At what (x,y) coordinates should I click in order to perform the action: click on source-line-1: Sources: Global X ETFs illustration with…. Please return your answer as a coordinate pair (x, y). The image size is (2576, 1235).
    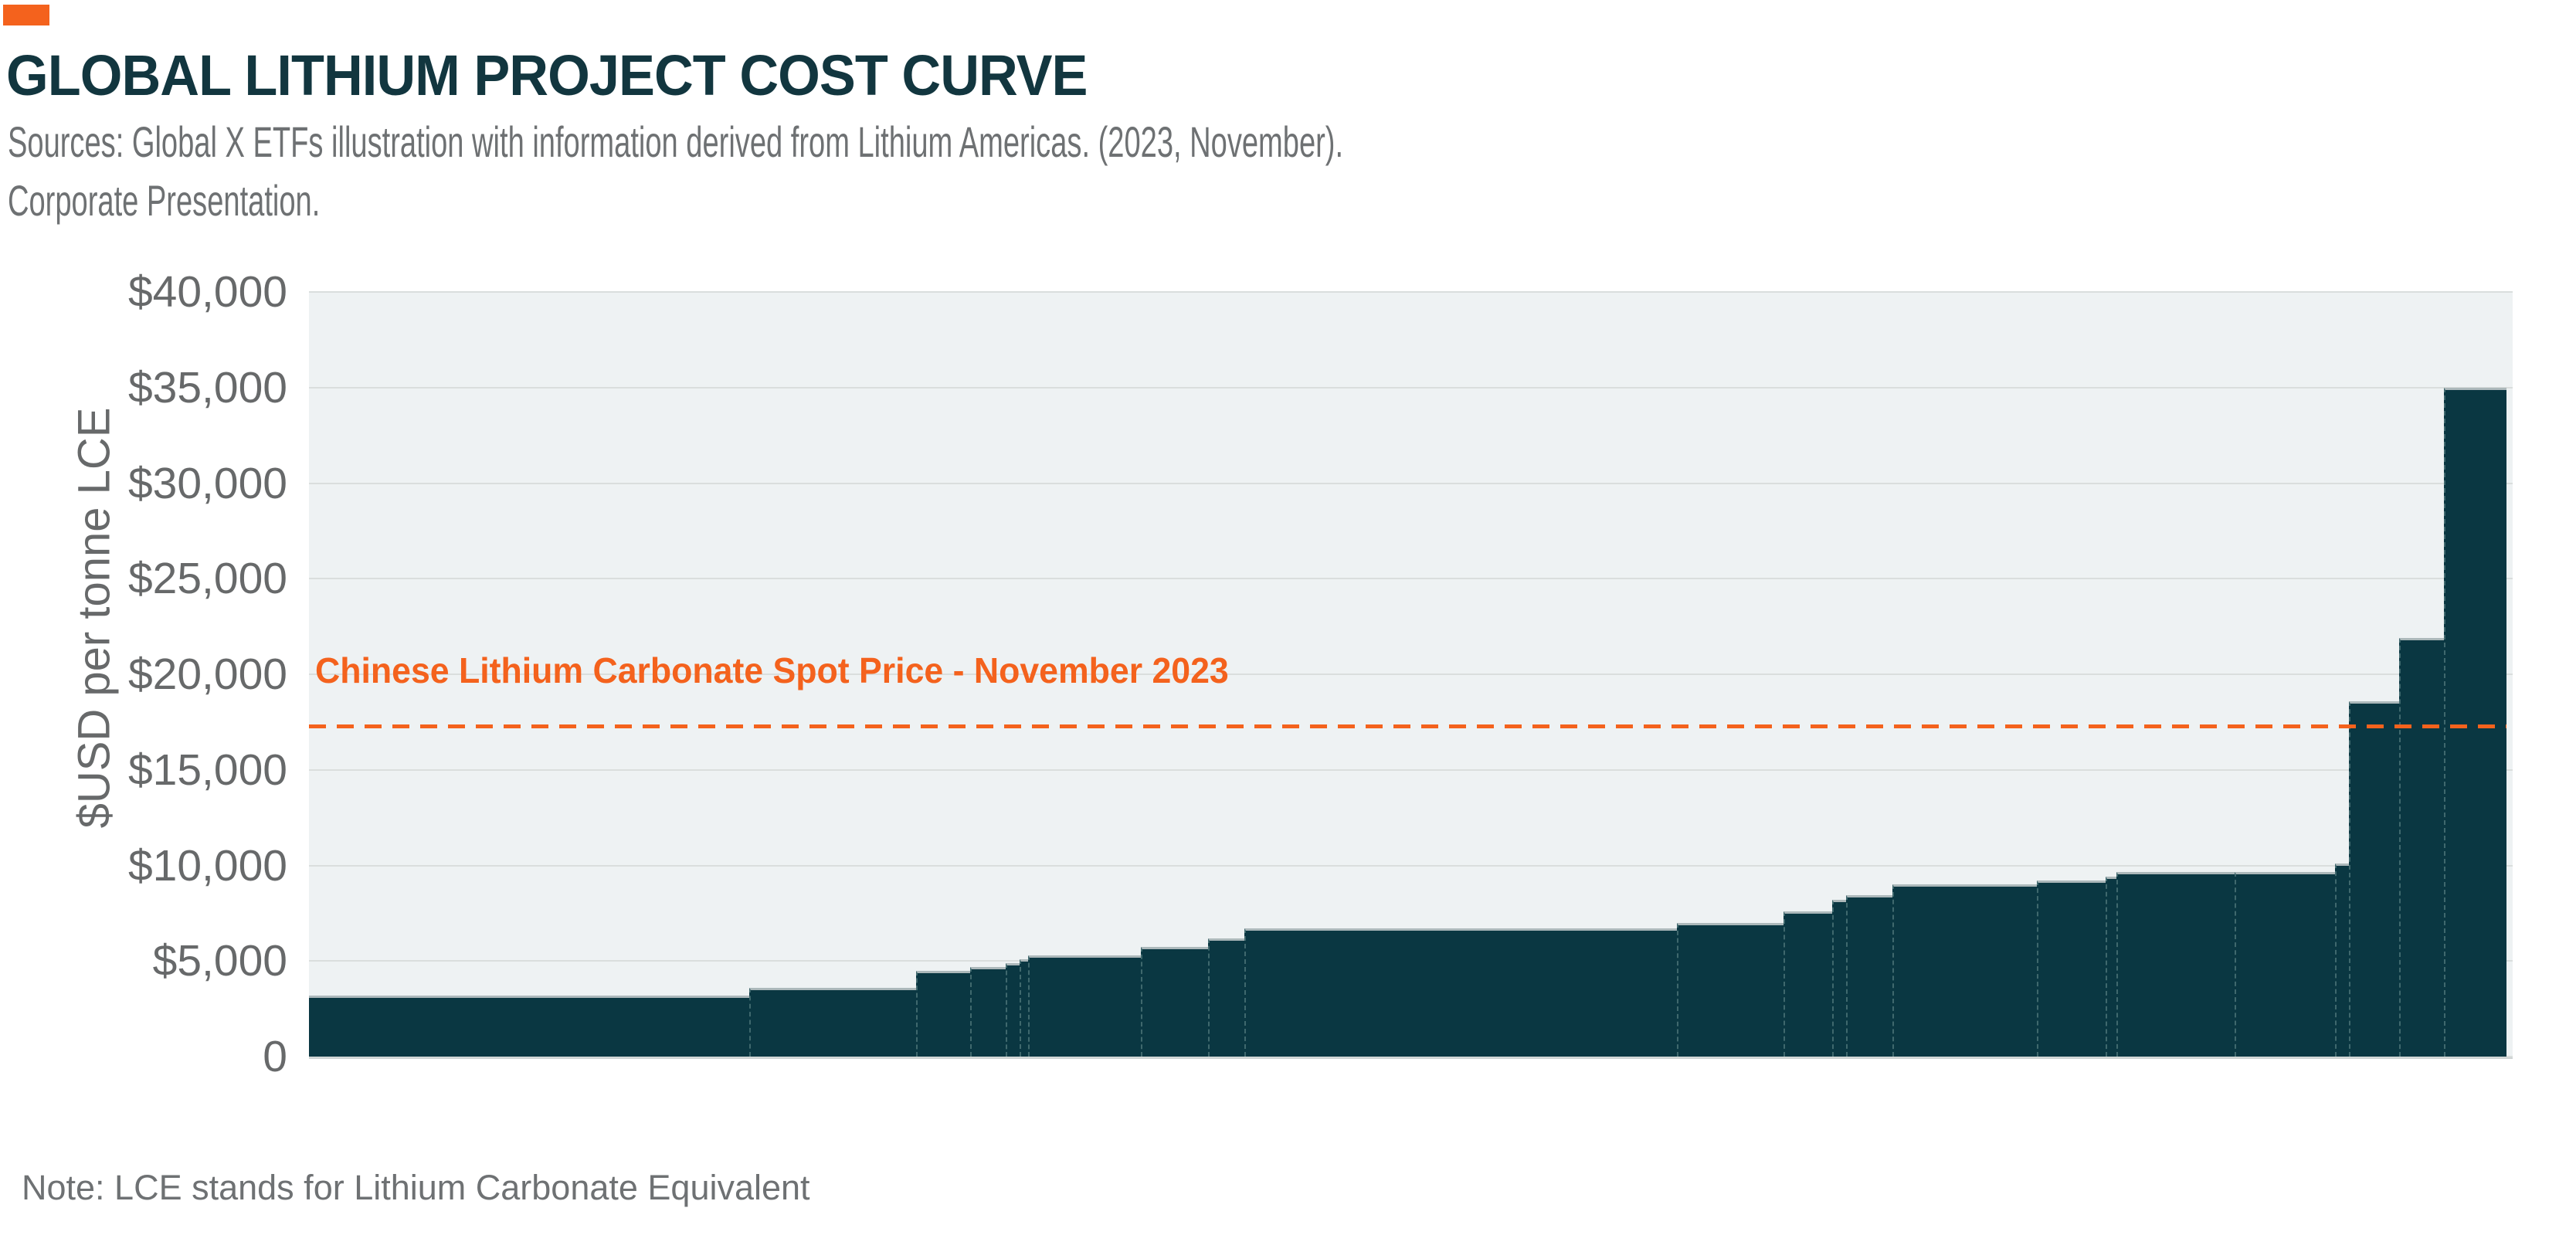
    Looking at the image, I should click on (676, 141).